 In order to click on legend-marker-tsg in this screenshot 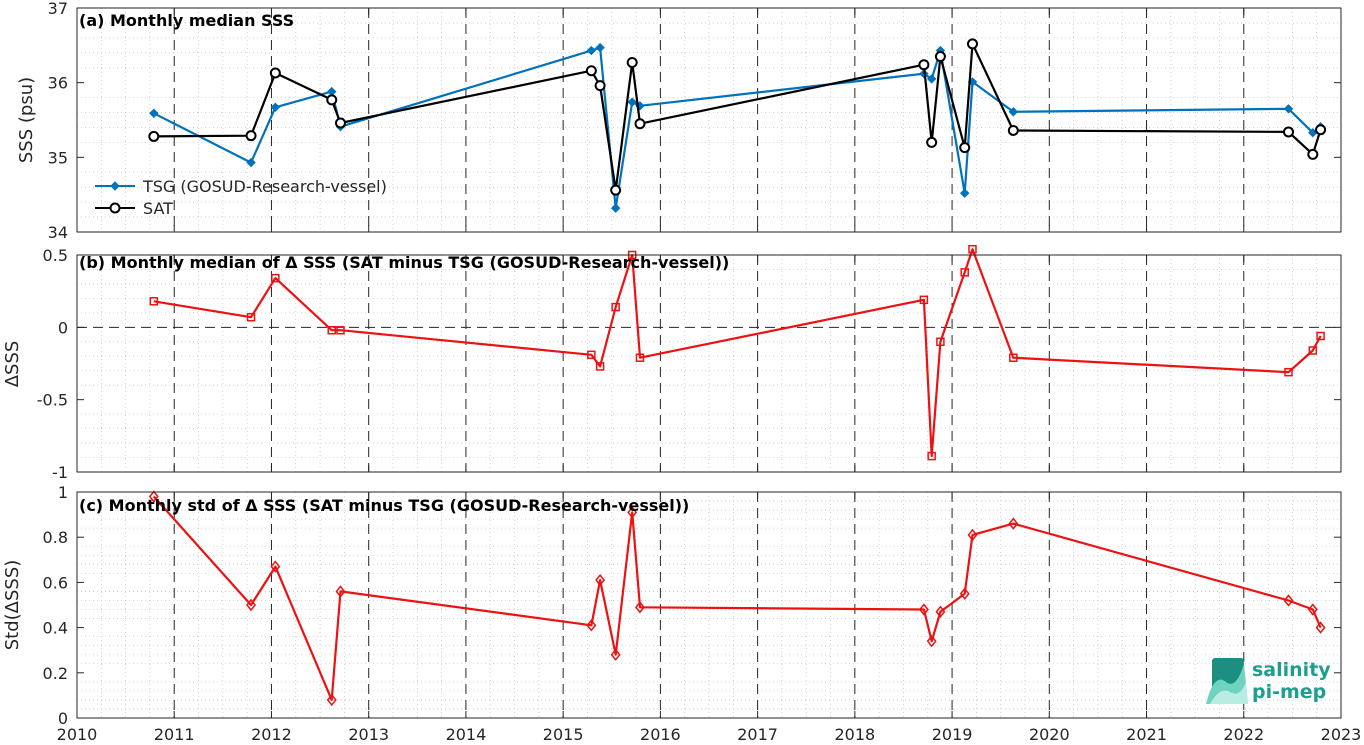, I will do `click(115, 186)`.